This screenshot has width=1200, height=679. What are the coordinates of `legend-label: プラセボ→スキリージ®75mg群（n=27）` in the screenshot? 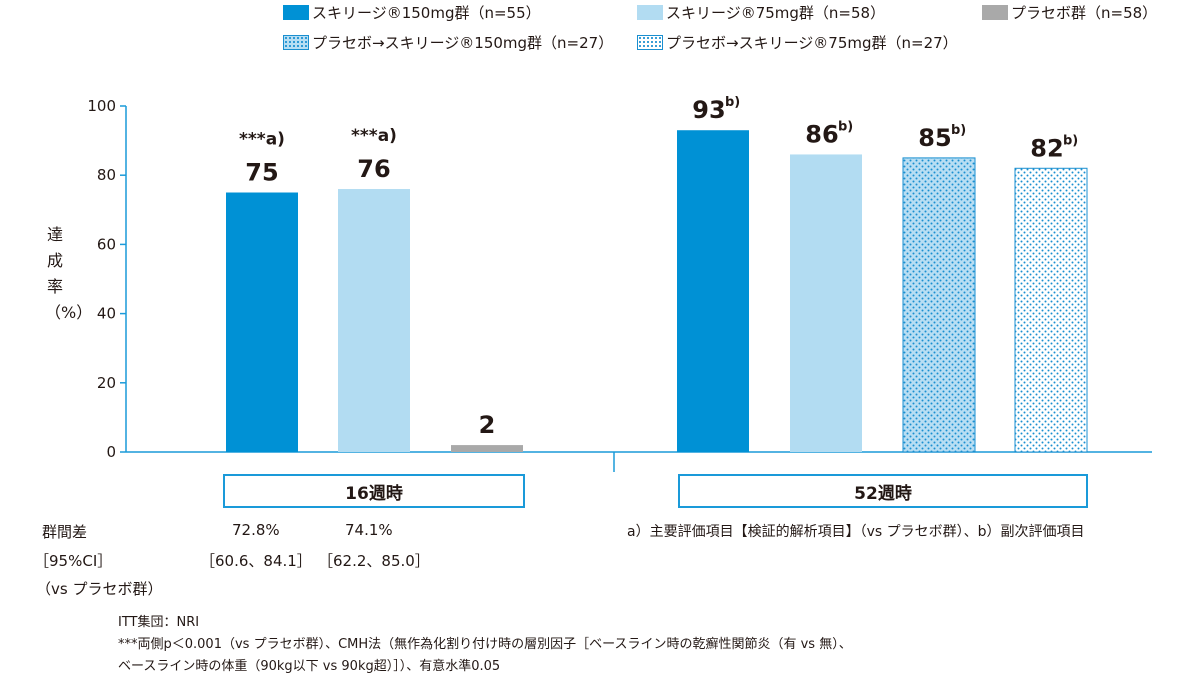 It's located at (812, 43).